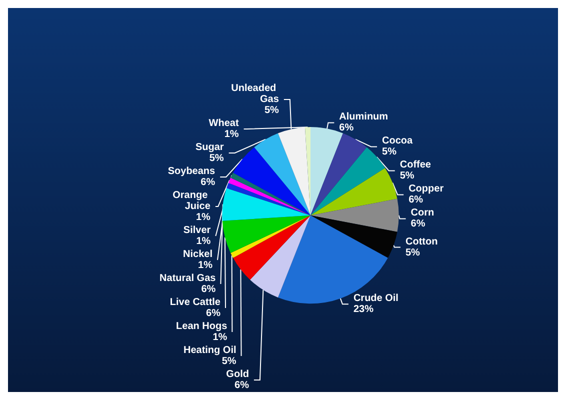  I want to click on slice-label: Gold, so click(237, 374).